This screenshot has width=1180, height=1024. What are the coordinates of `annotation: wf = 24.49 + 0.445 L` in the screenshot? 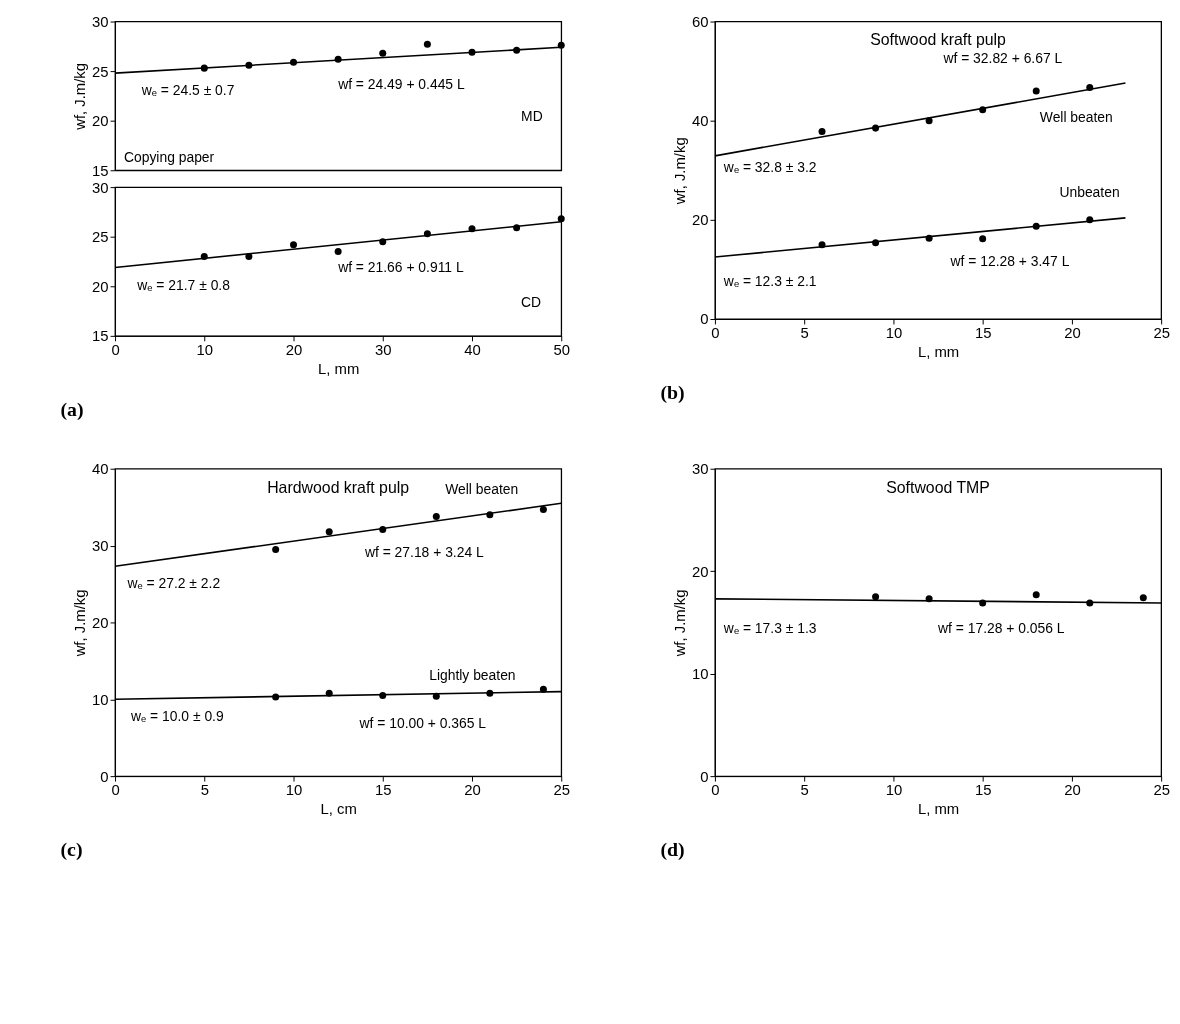 It's located at (401, 84).